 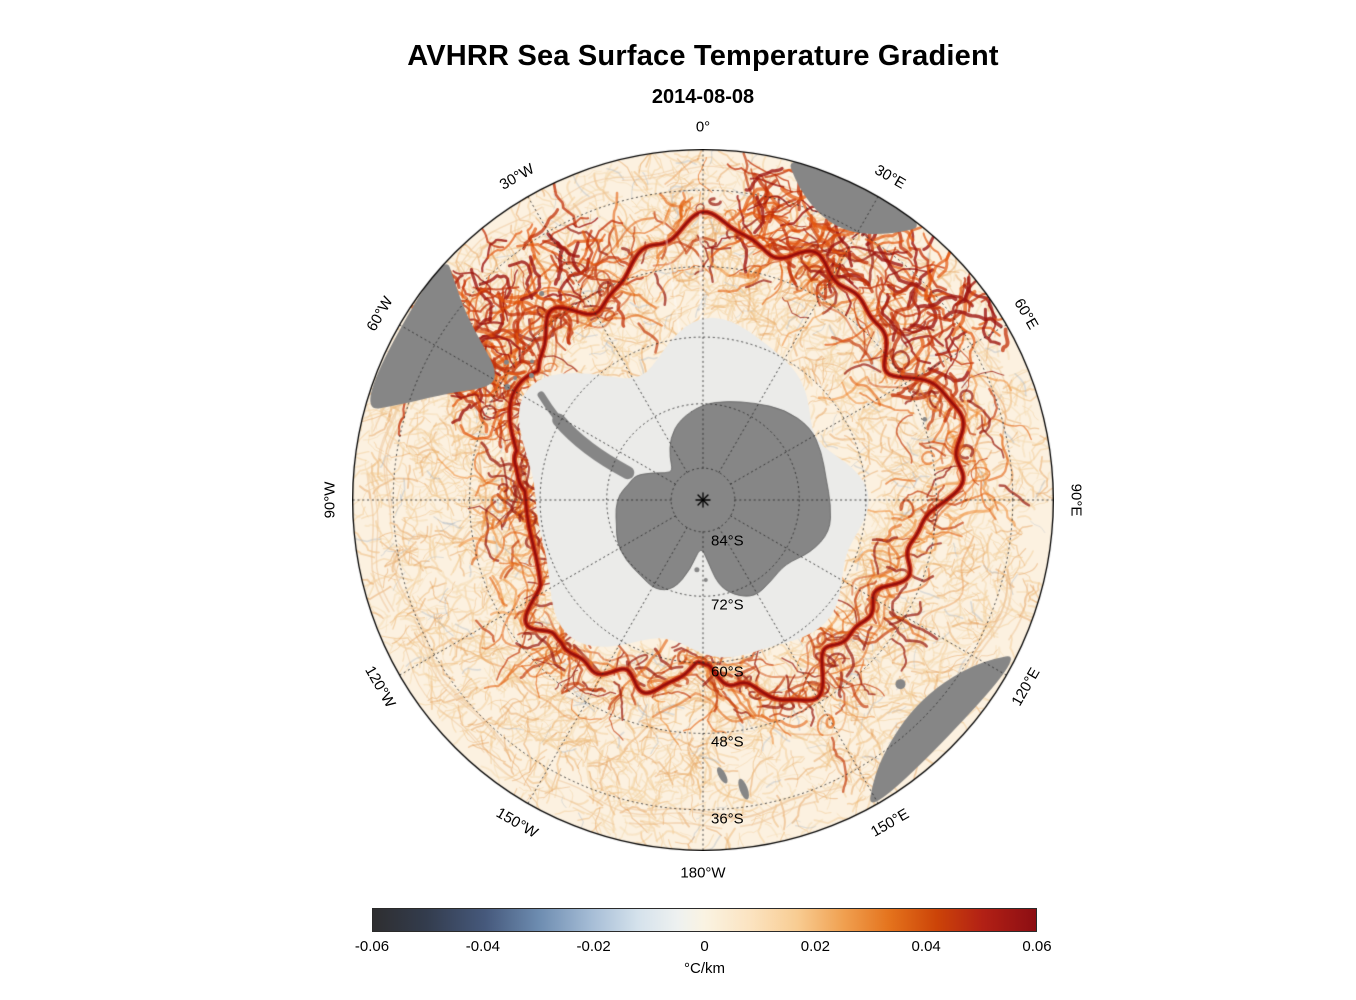 What do you see at coordinates (372, 946) in the screenshot?
I see `colorbar-tick-label: -0.06` at bounding box center [372, 946].